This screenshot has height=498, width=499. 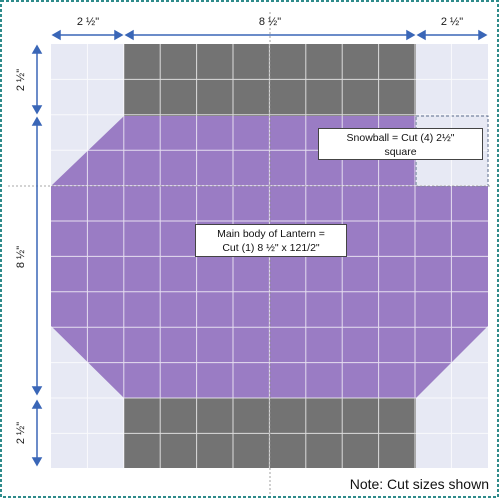 What do you see at coordinates (452, 22) in the screenshot?
I see `top-dim-label-right: 2 ½"` at bounding box center [452, 22].